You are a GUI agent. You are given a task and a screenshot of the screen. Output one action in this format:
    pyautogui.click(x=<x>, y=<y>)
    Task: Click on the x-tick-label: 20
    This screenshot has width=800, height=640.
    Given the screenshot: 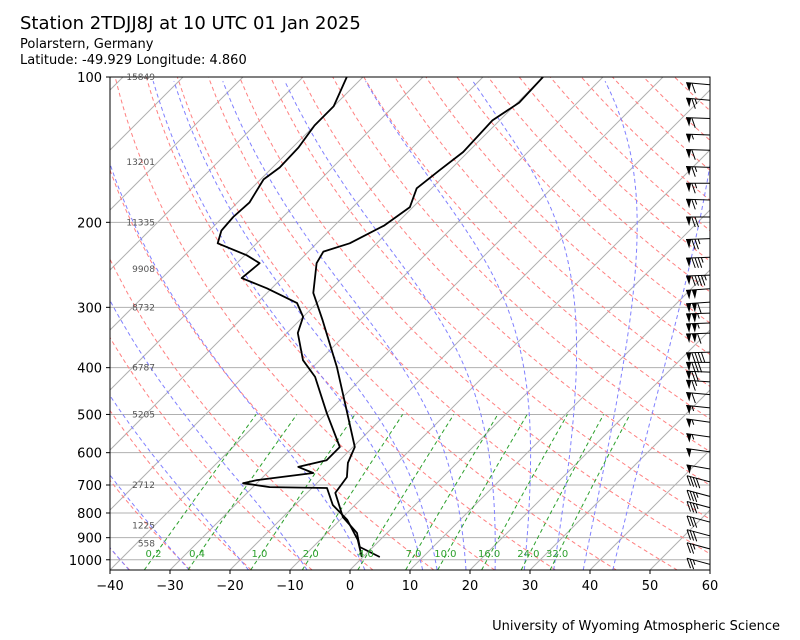 What is the action you would take?
    pyautogui.click(x=470, y=586)
    